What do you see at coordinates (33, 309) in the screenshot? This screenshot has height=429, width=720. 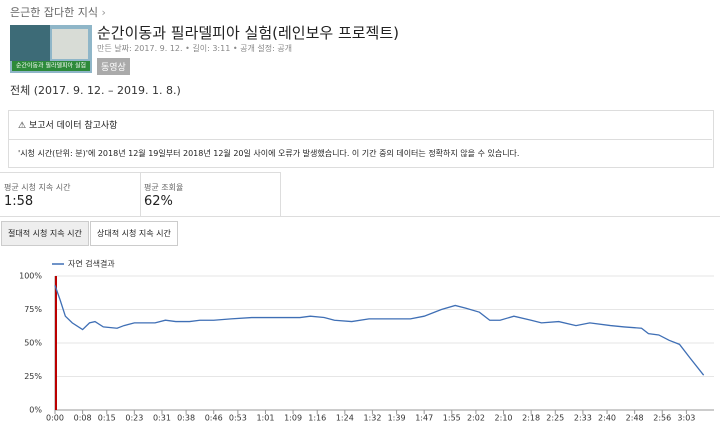 I see `y-tick-label: 75%` at bounding box center [33, 309].